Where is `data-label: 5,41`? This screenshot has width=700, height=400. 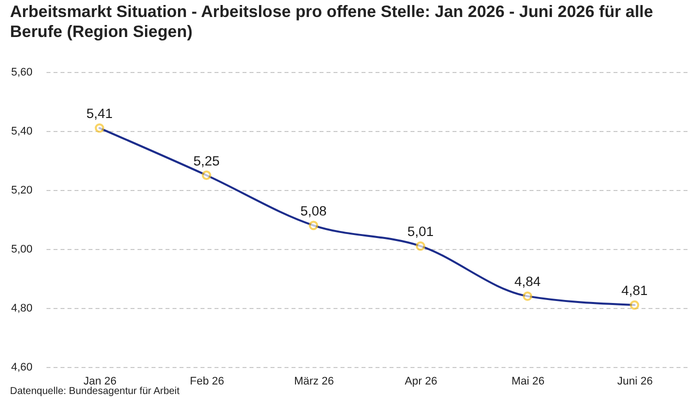 data-label: 5,41 is located at coordinates (99, 114).